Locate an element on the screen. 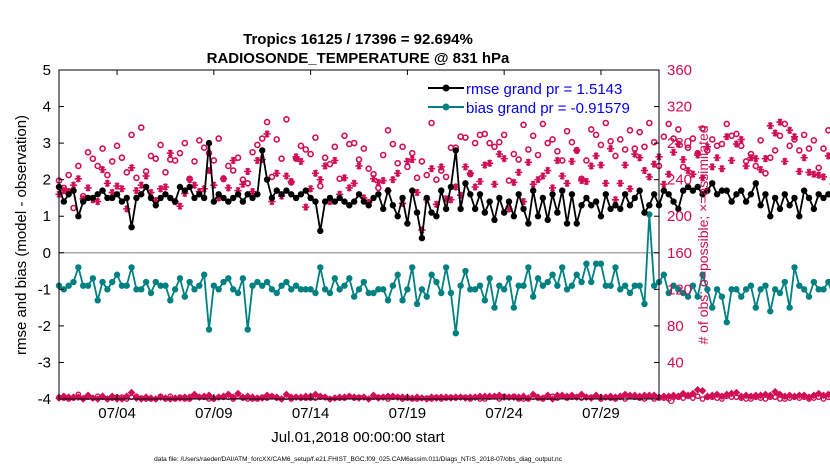 This screenshot has width=830, height=470. x-tick-label: 07/04 is located at coordinates (117, 413).